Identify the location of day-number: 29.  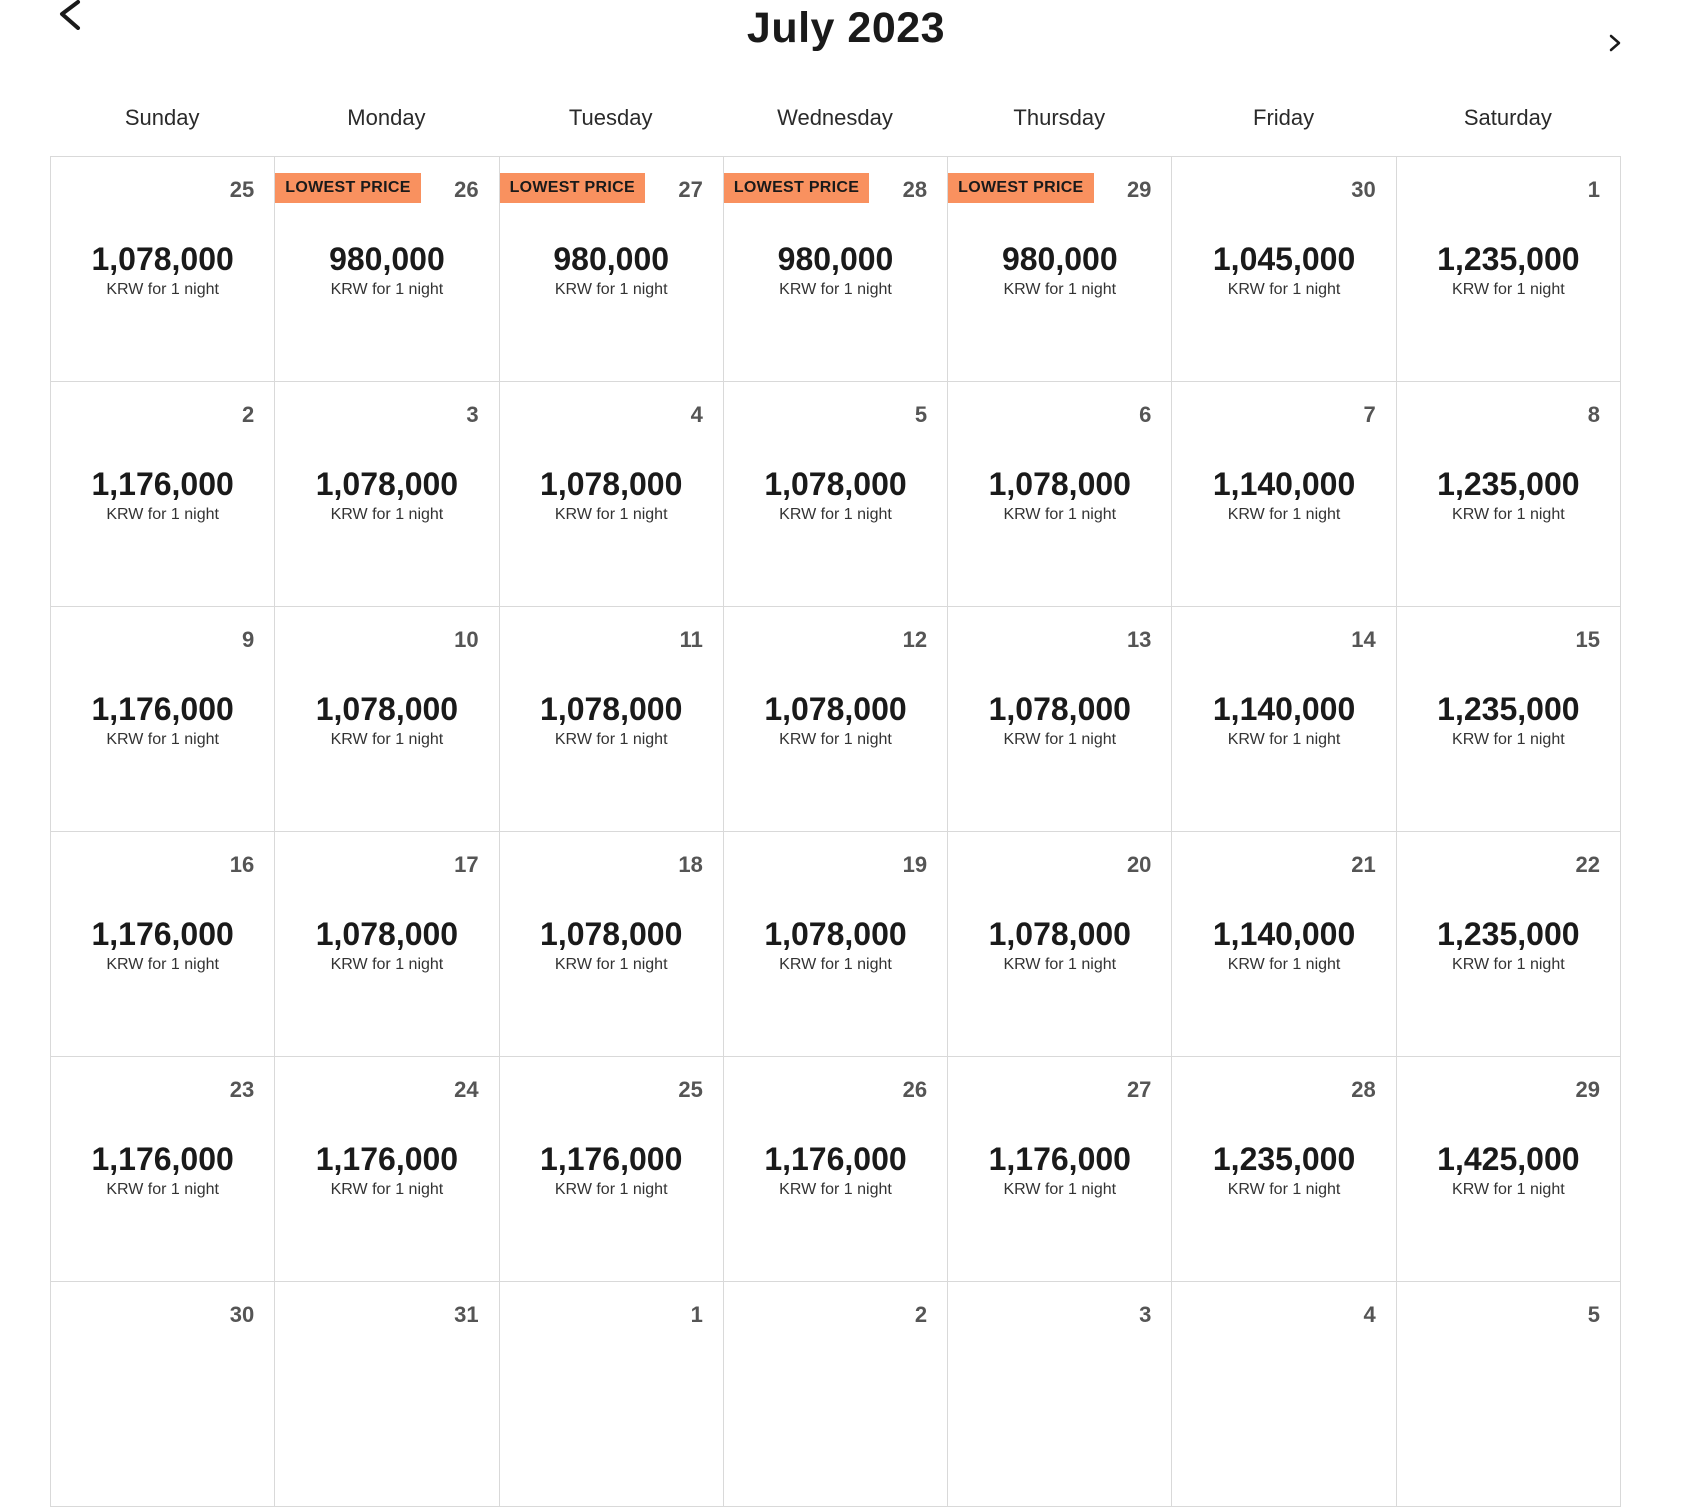
(1139, 189).